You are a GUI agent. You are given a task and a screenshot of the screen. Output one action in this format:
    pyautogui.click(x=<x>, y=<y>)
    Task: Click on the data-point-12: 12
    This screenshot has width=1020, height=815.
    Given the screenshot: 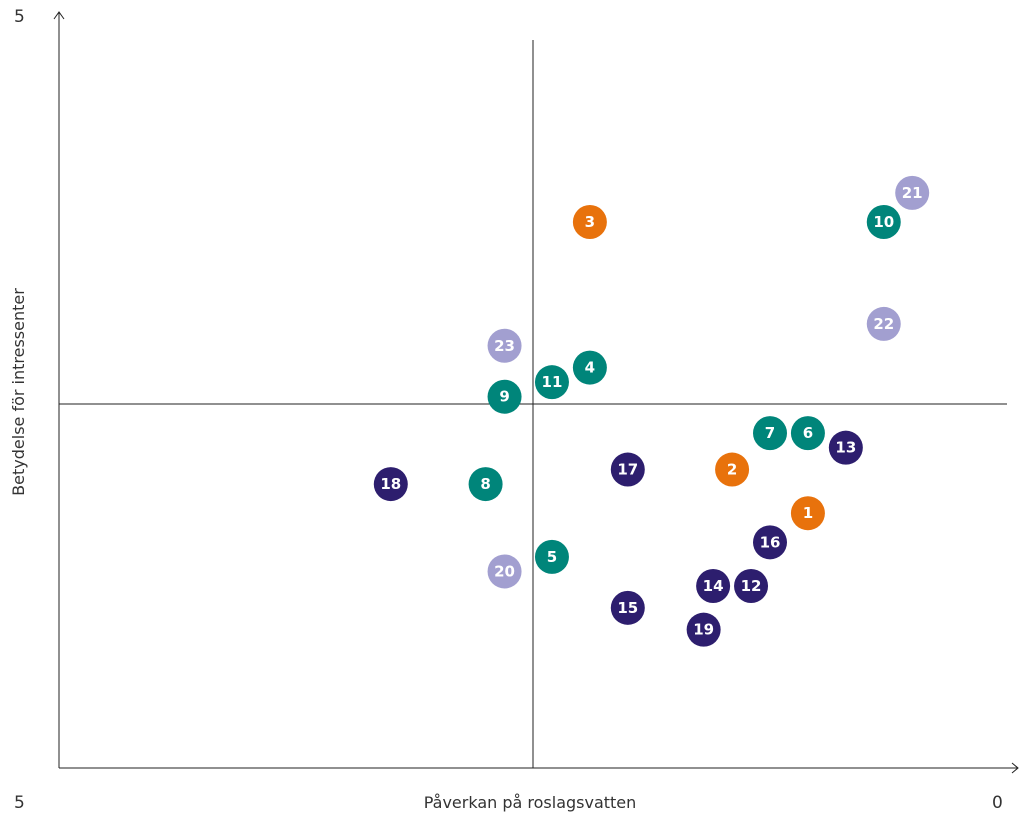 What is the action you would take?
    pyautogui.click(x=751, y=586)
    